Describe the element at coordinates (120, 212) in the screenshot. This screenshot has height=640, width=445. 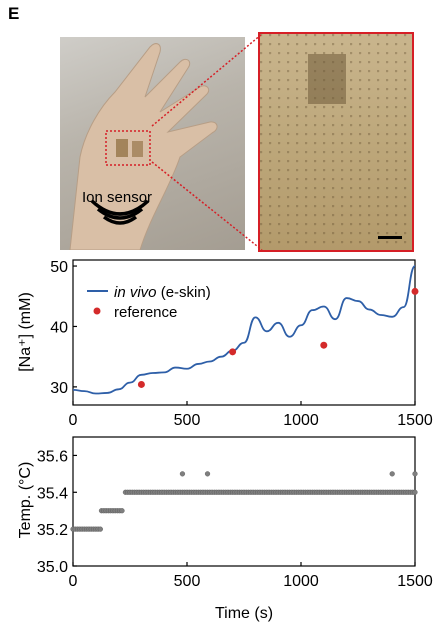
I see `wireless-signal-icon` at that location.